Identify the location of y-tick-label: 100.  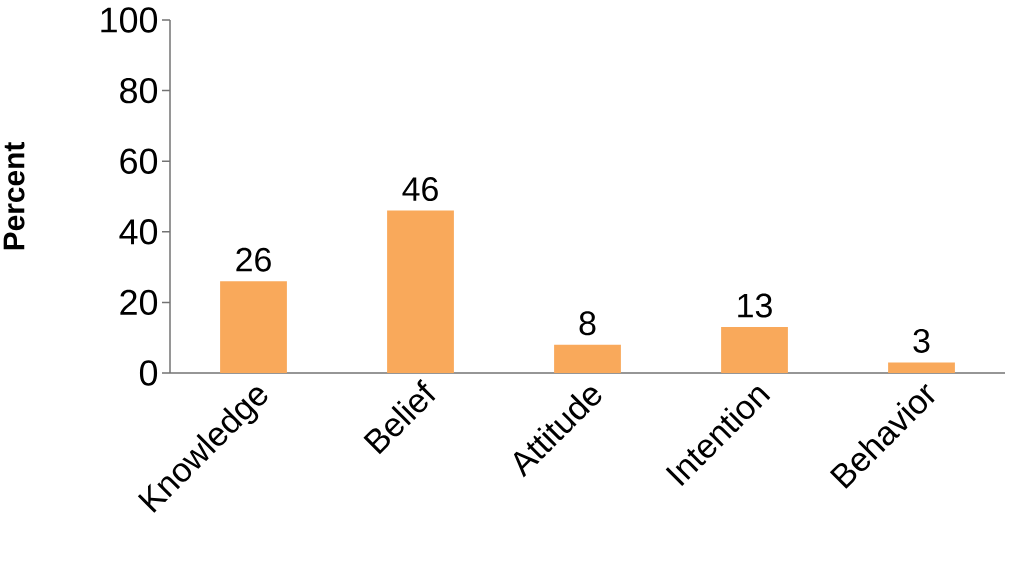
(129, 20).